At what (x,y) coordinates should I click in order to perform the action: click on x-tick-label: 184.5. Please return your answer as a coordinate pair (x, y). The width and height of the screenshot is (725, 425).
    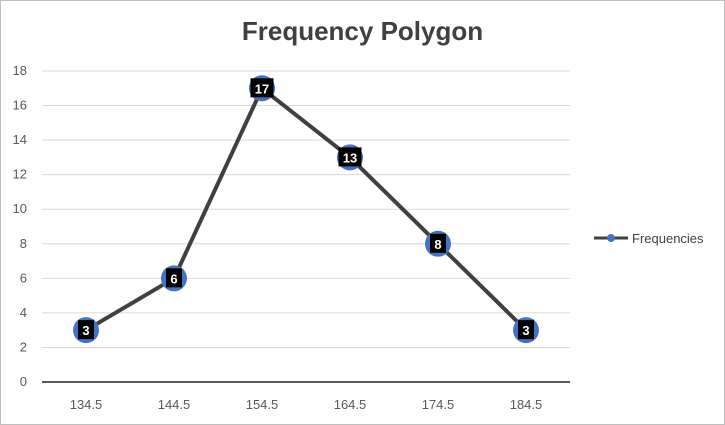
    Looking at the image, I should click on (526, 404).